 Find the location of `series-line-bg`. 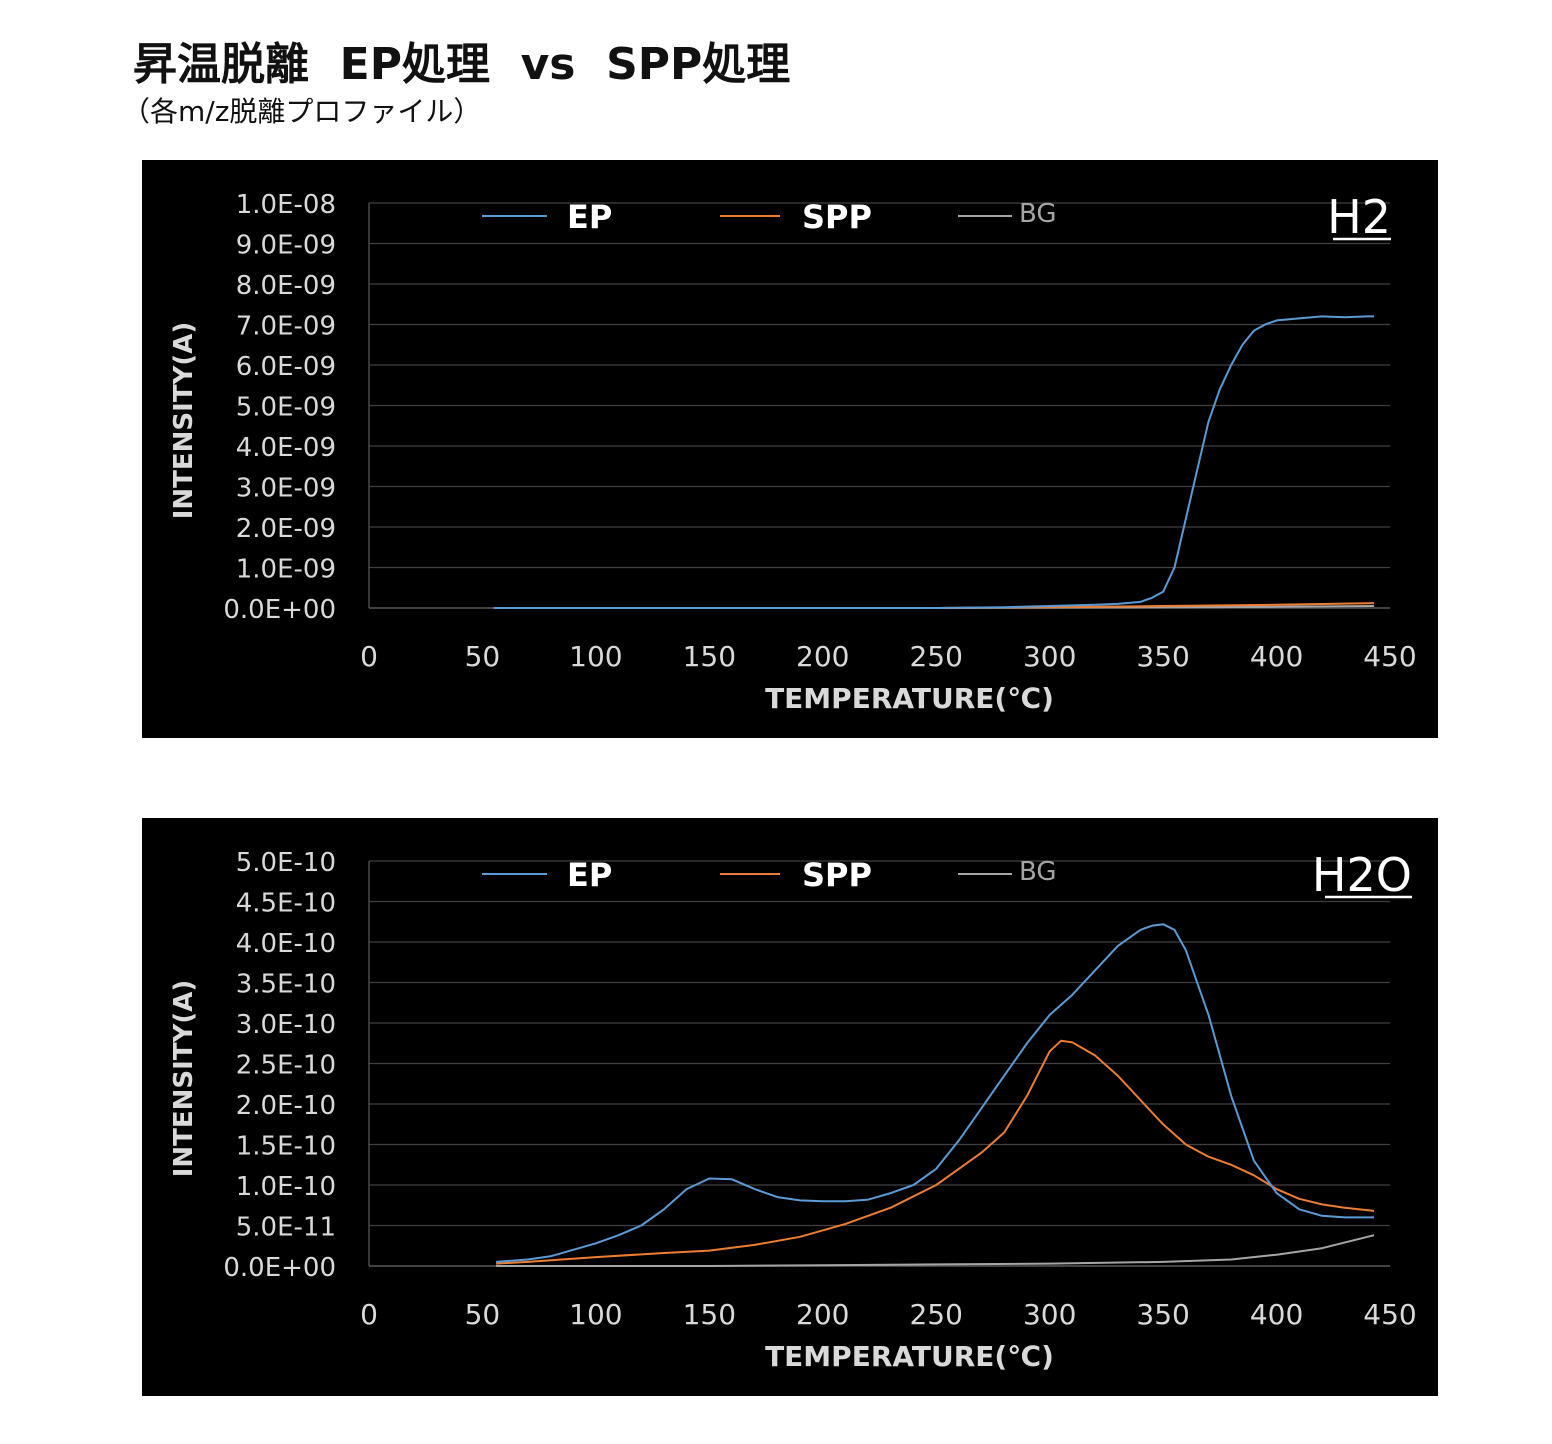

series-line-bg is located at coordinates (935, 1250).